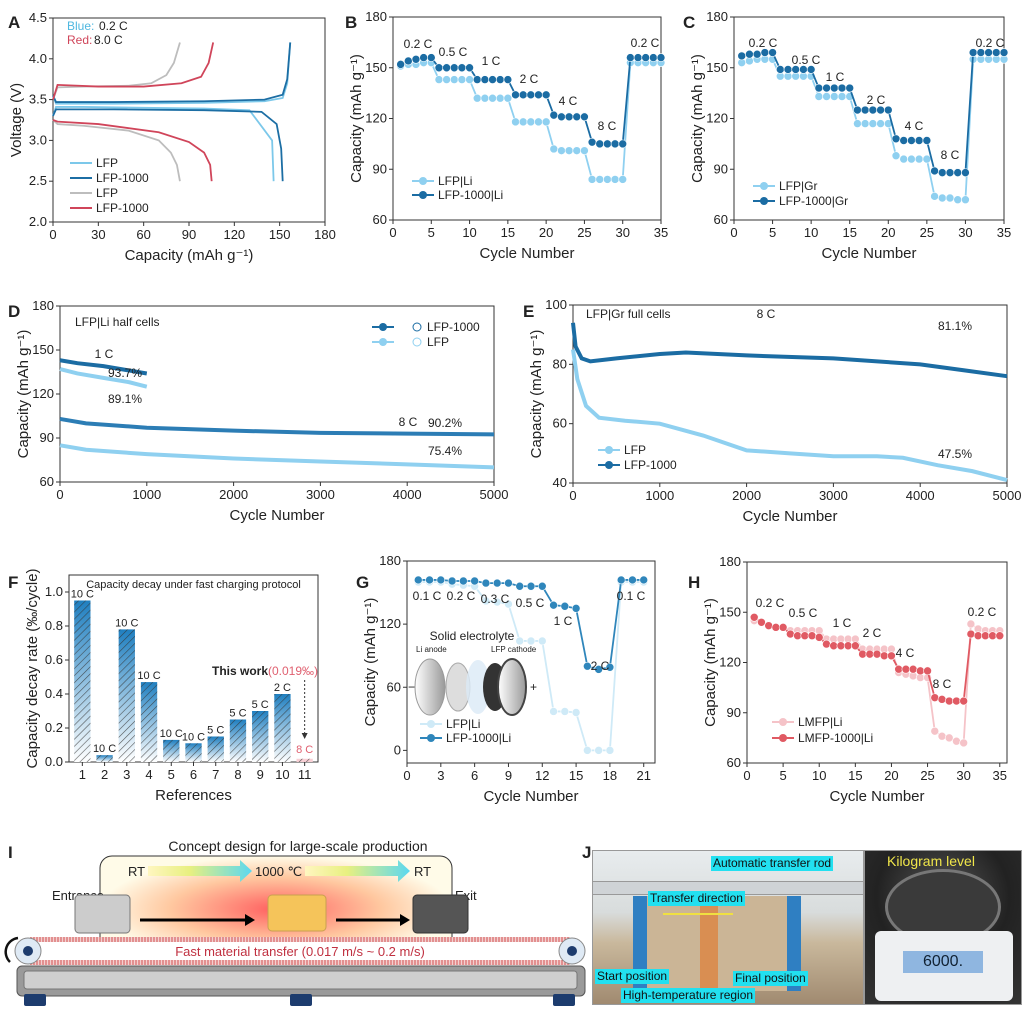  What do you see at coordinates (47, 481) in the screenshot?
I see `y-tick-label: 60` at bounding box center [47, 481].